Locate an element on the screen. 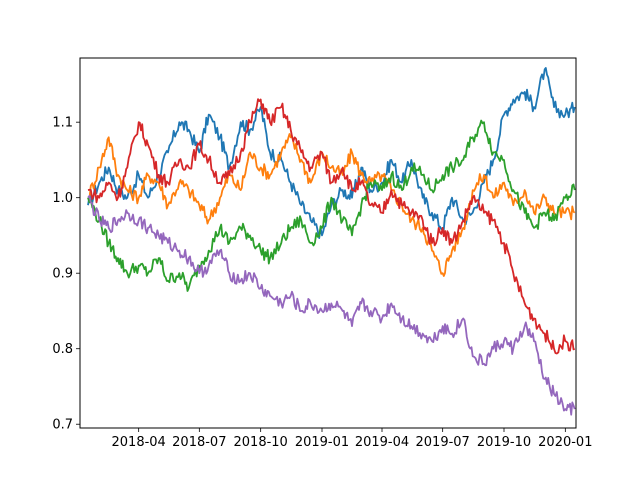 The width and height of the screenshot is (640, 480). y-tick-label: 0.8 is located at coordinates (62, 349).